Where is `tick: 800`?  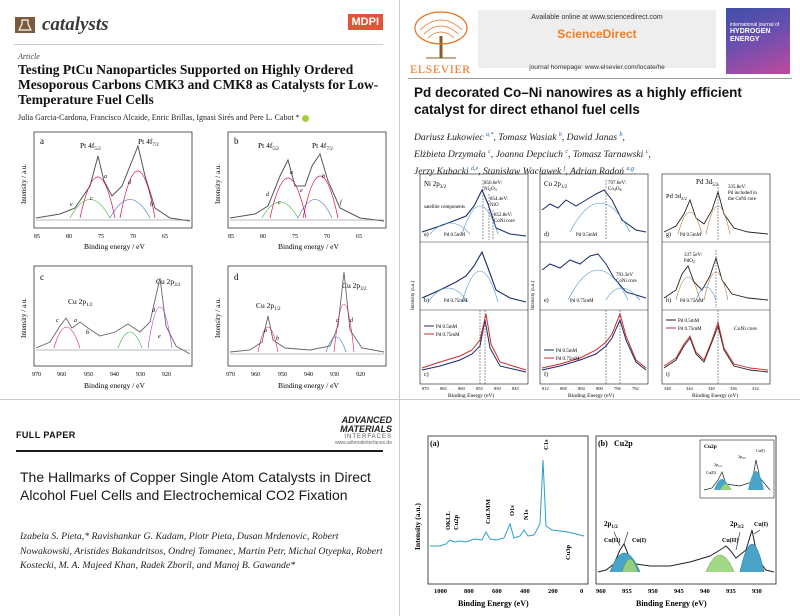 tick: 800 is located at coordinates (469, 591).